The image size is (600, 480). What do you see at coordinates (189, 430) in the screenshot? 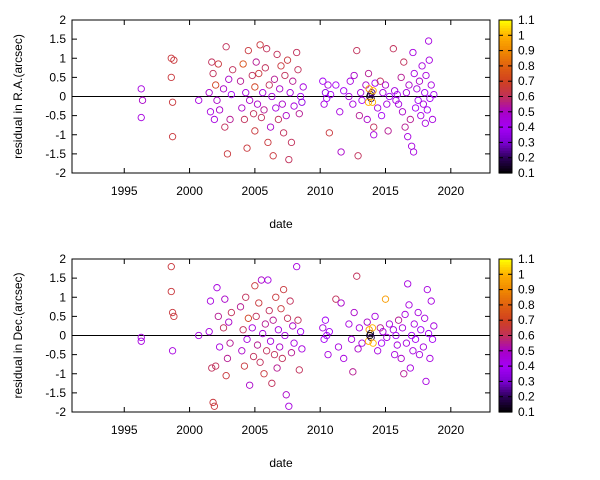
I see `x-tick-label: 2000` at bounding box center [189, 430].